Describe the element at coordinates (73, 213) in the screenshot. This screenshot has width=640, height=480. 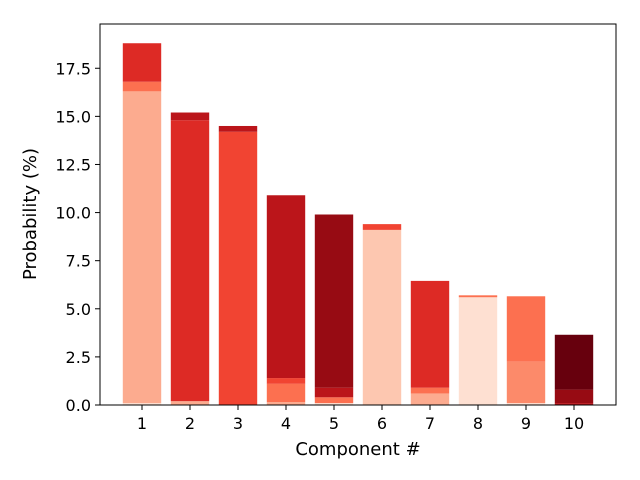
I see `y-tick-label: 10.0` at that location.